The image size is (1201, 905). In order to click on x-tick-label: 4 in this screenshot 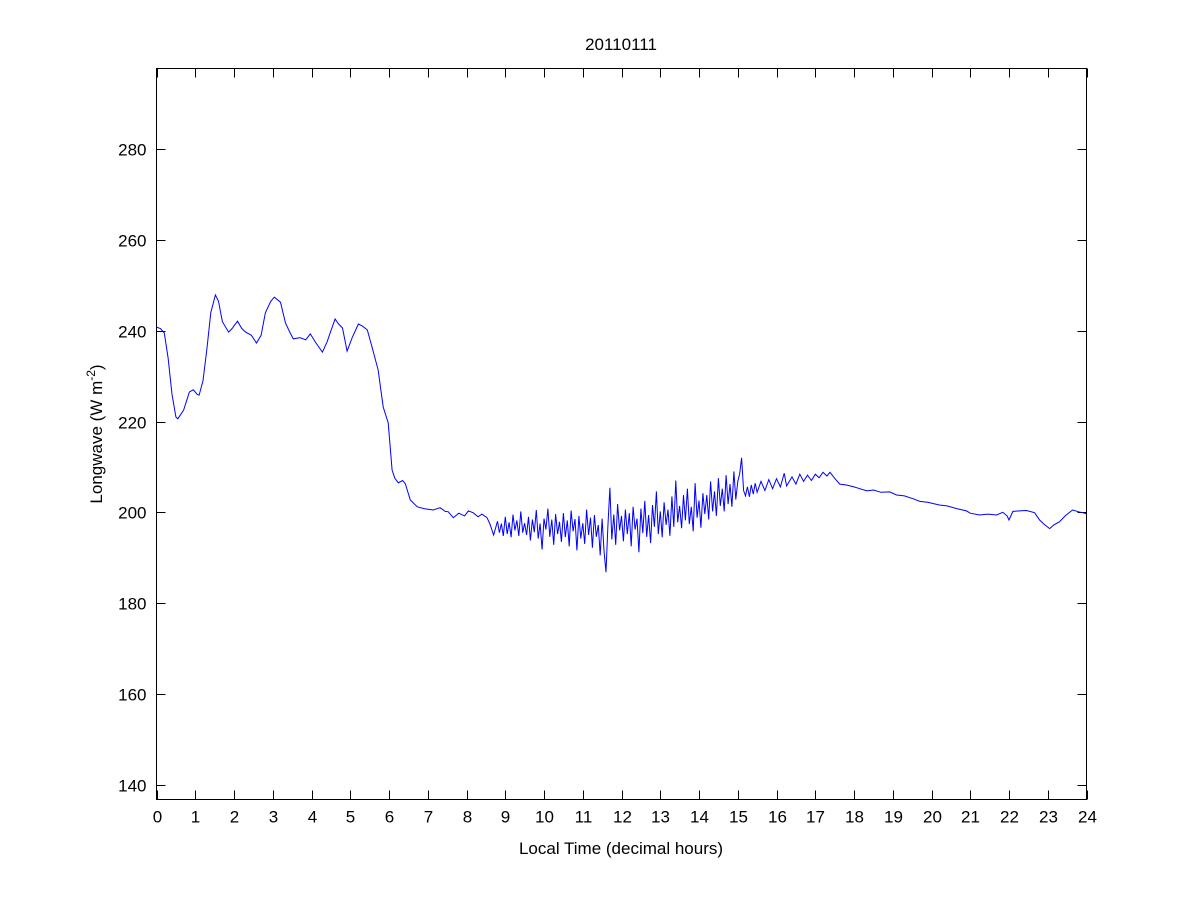, I will do `click(312, 817)`.